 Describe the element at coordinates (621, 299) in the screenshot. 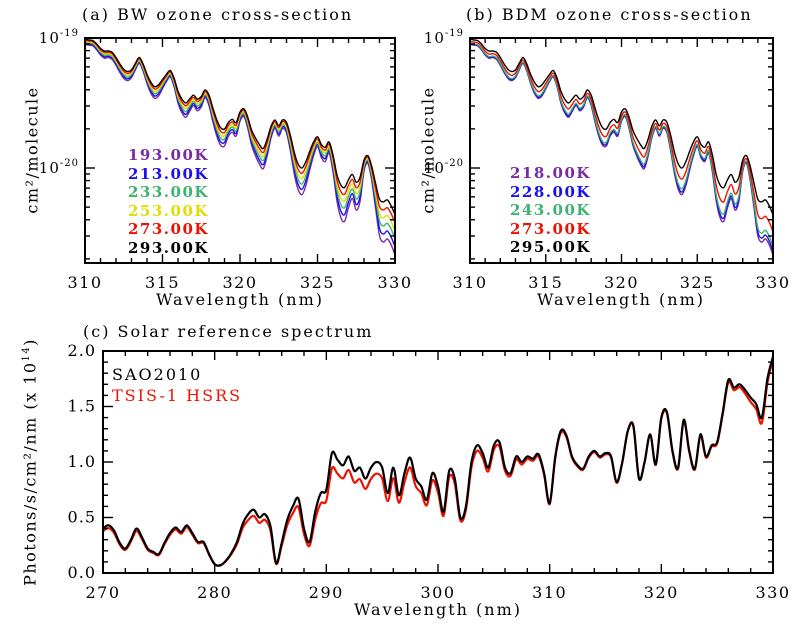

I see `panel-b-xaxis-label: Wavelength (nm)` at that location.